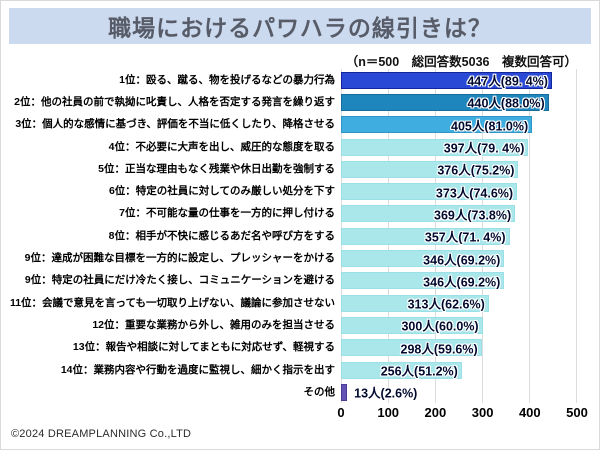 The width and height of the screenshot is (600, 450). What do you see at coordinates (197, 369) in the screenshot?
I see `bar-label: 14位：業務内容や行動を過度に監視し、細かく指示を出す` at bounding box center [197, 369].